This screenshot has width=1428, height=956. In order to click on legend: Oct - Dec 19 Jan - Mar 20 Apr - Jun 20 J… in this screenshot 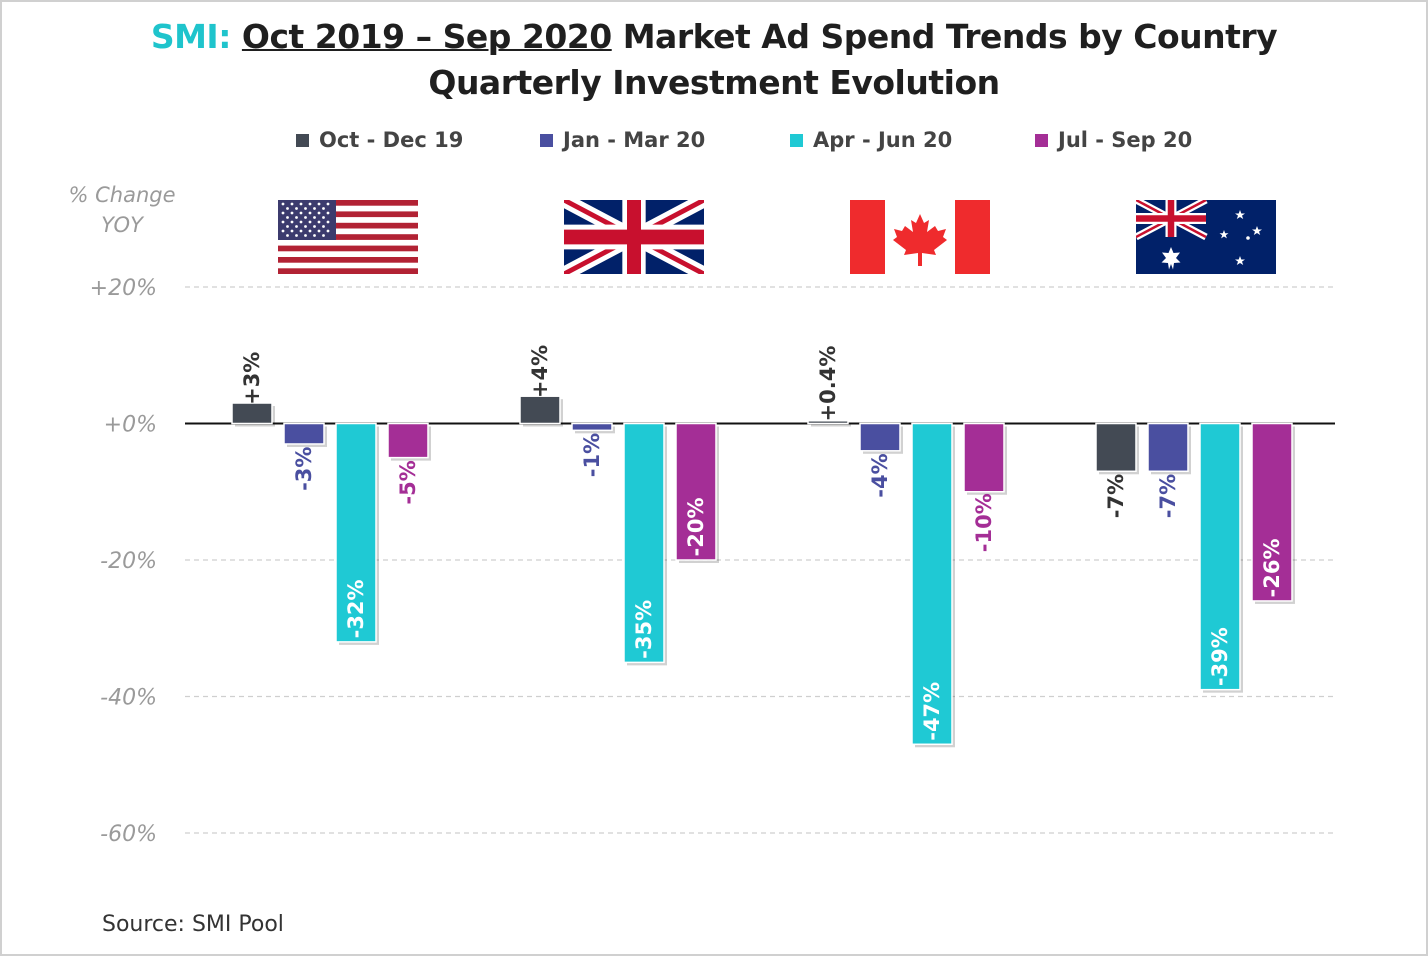, I will do `click(714, 143)`.